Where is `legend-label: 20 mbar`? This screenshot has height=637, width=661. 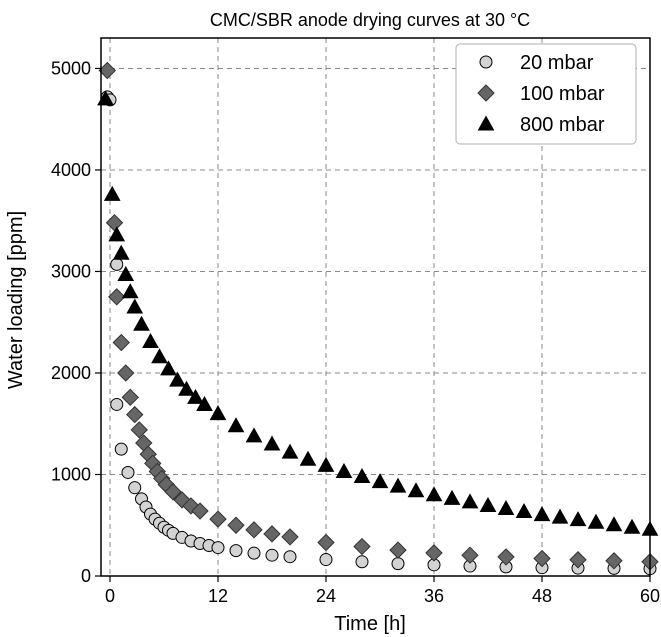 legend-label: 20 mbar is located at coordinates (557, 63).